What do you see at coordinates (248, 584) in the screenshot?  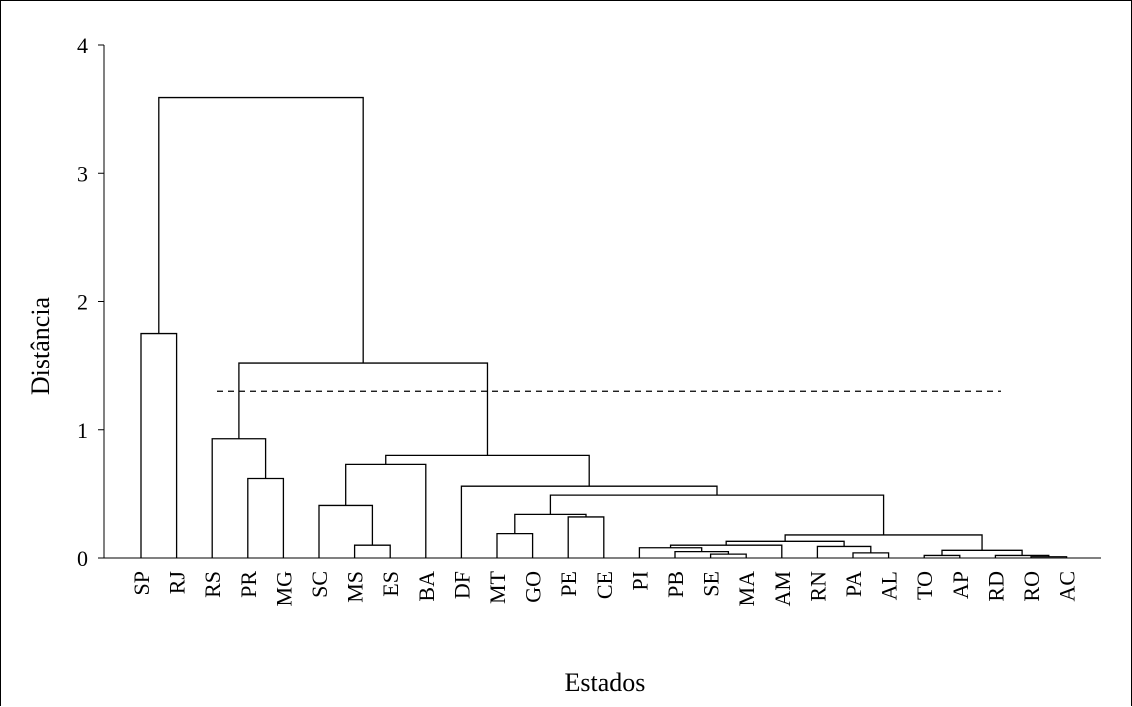 I see `leaf-label: PR` at bounding box center [248, 584].